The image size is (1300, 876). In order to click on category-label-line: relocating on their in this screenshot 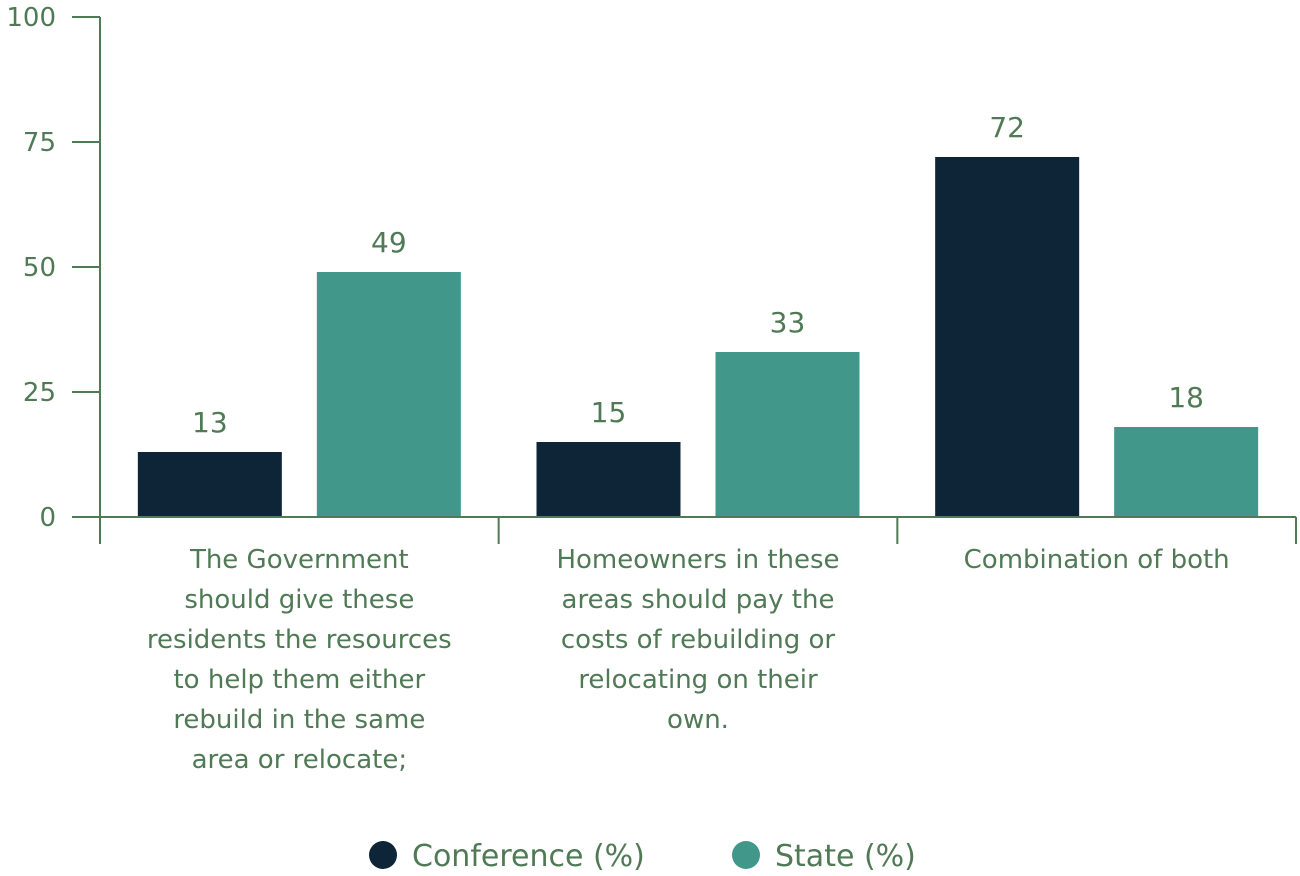, I will do `click(698, 680)`.